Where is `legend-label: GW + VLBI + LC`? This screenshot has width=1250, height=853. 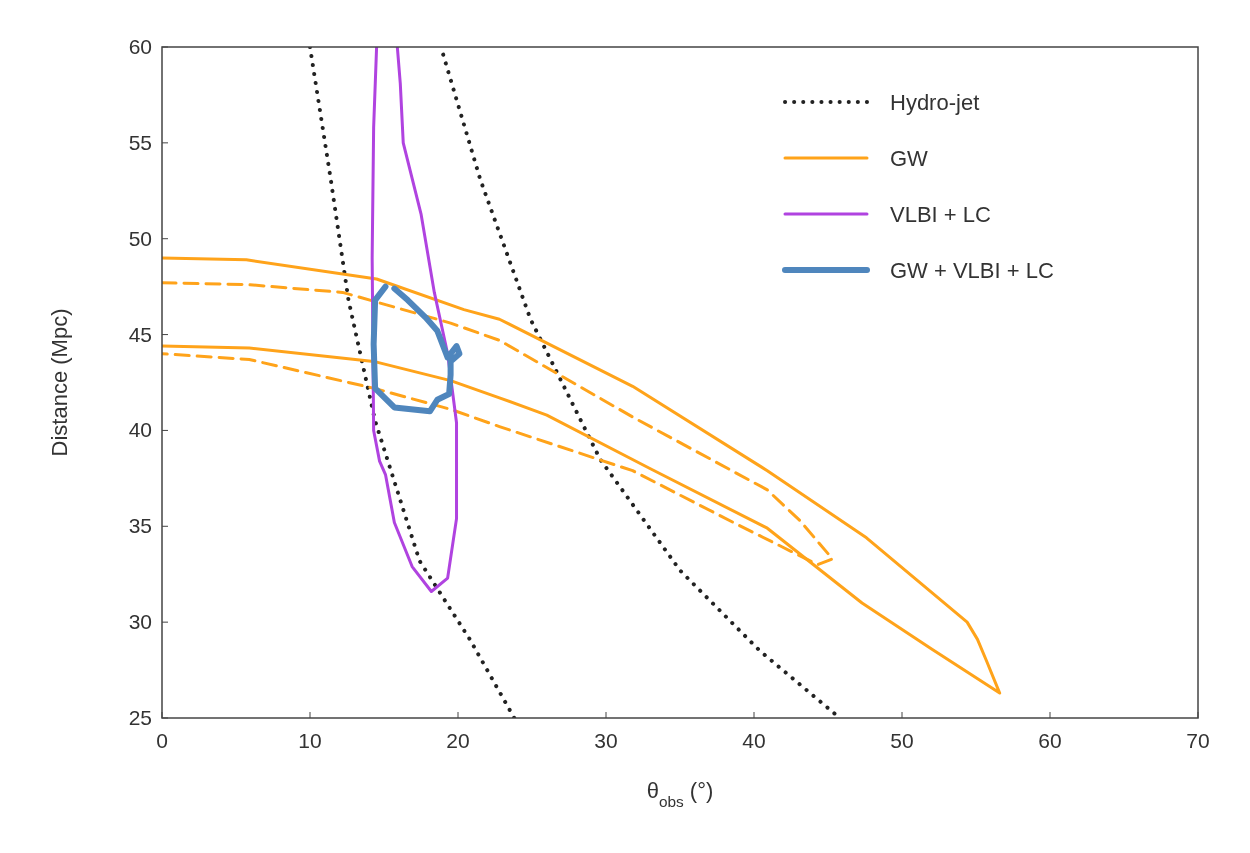 legend-label: GW + VLBI + LC is located at coordinates (972, 270).